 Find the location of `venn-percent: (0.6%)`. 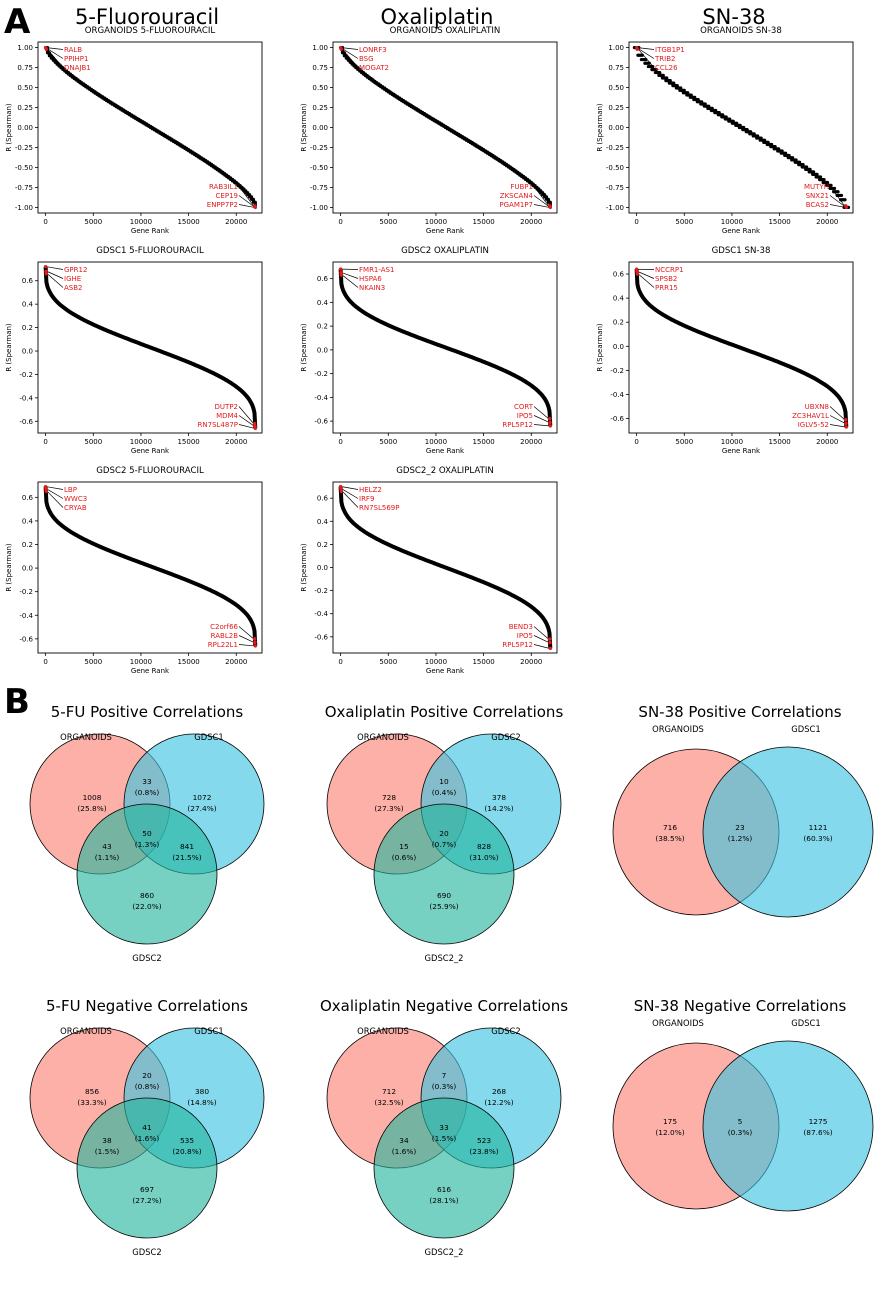

venn-percent: (0.6%) is located at coordinates (404, 857).